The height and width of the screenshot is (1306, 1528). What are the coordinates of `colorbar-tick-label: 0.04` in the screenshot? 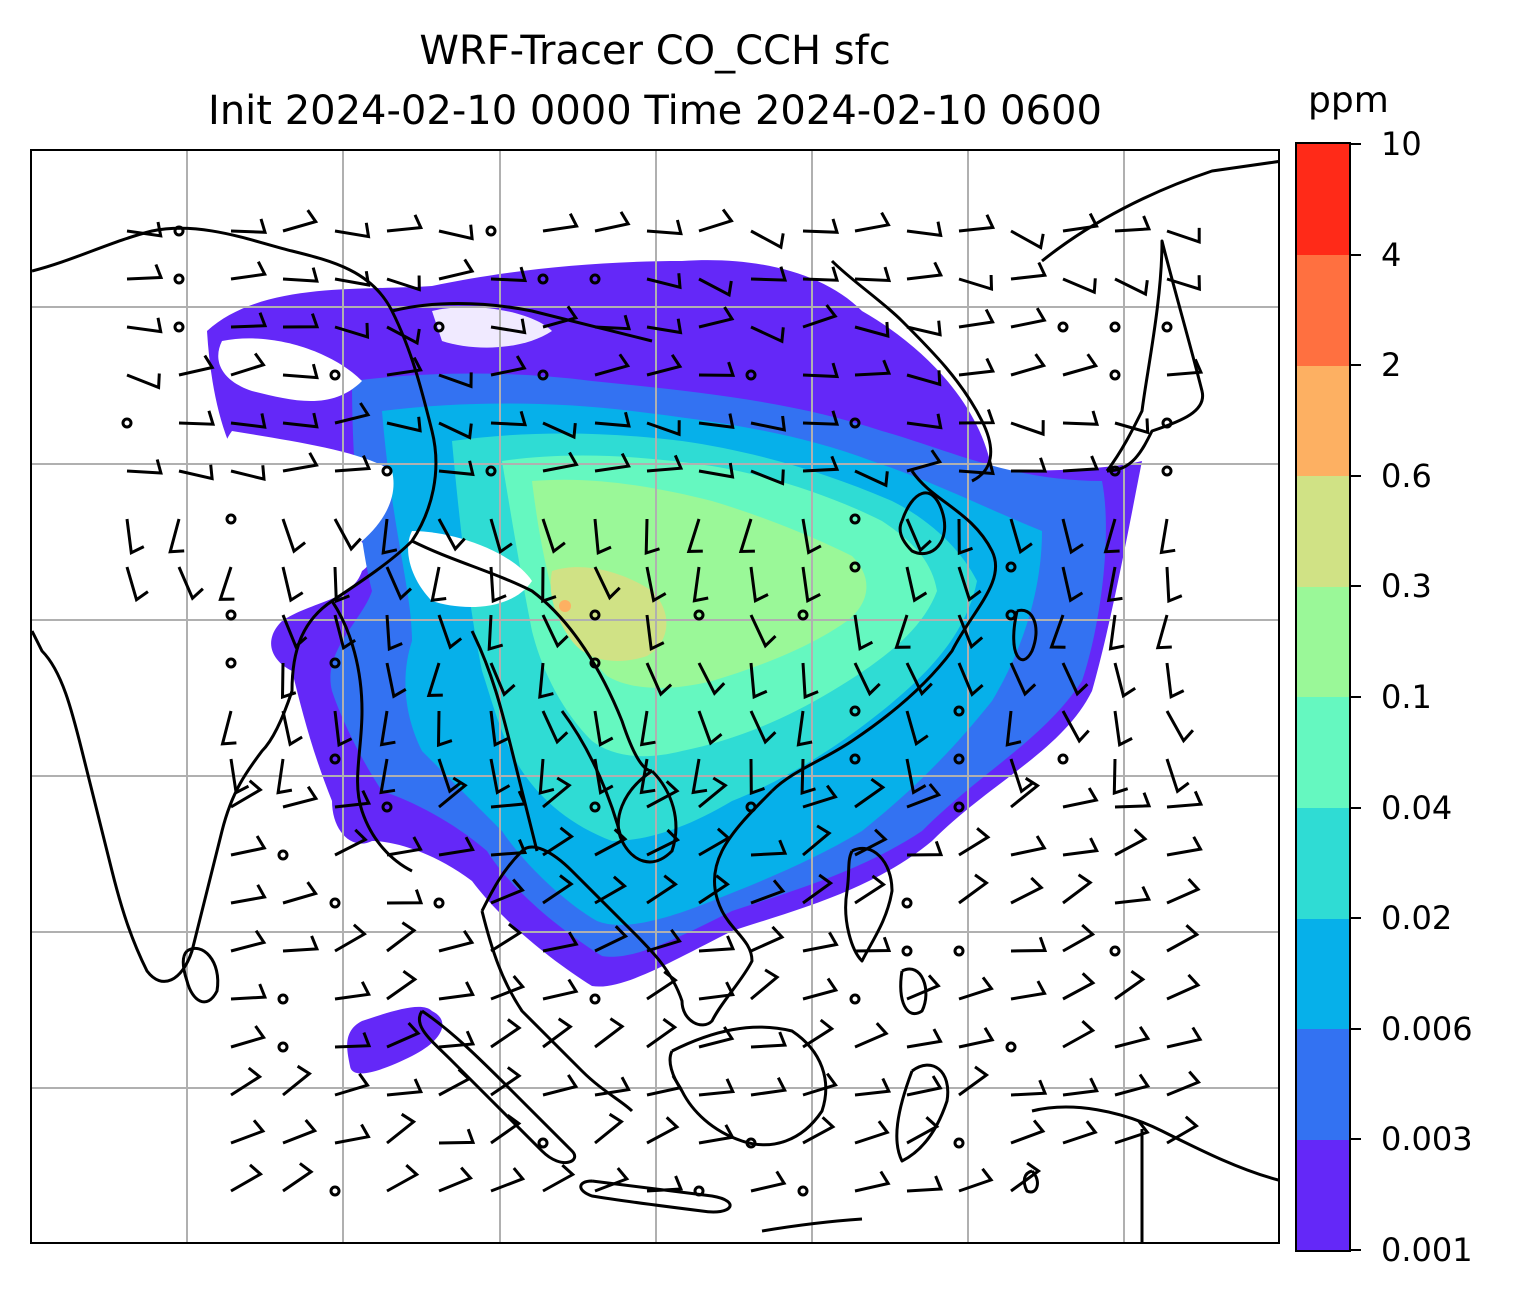 It's located at (1417, 807).